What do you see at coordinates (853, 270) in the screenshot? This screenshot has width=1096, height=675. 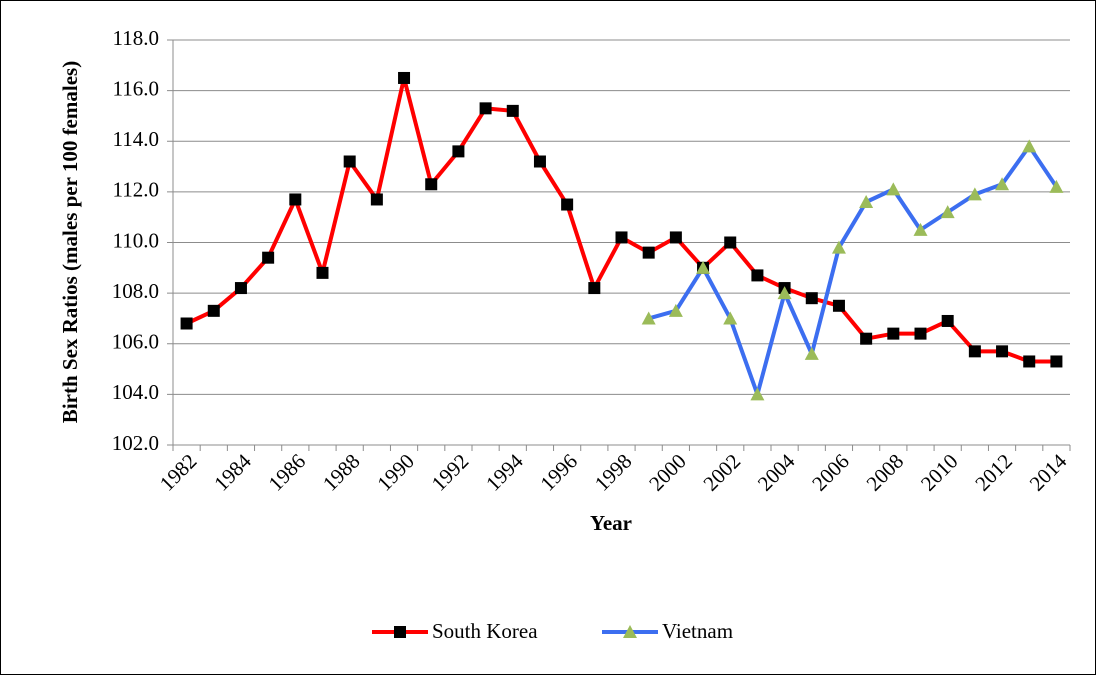 I see `series-line` at bounding box center [853, 270].